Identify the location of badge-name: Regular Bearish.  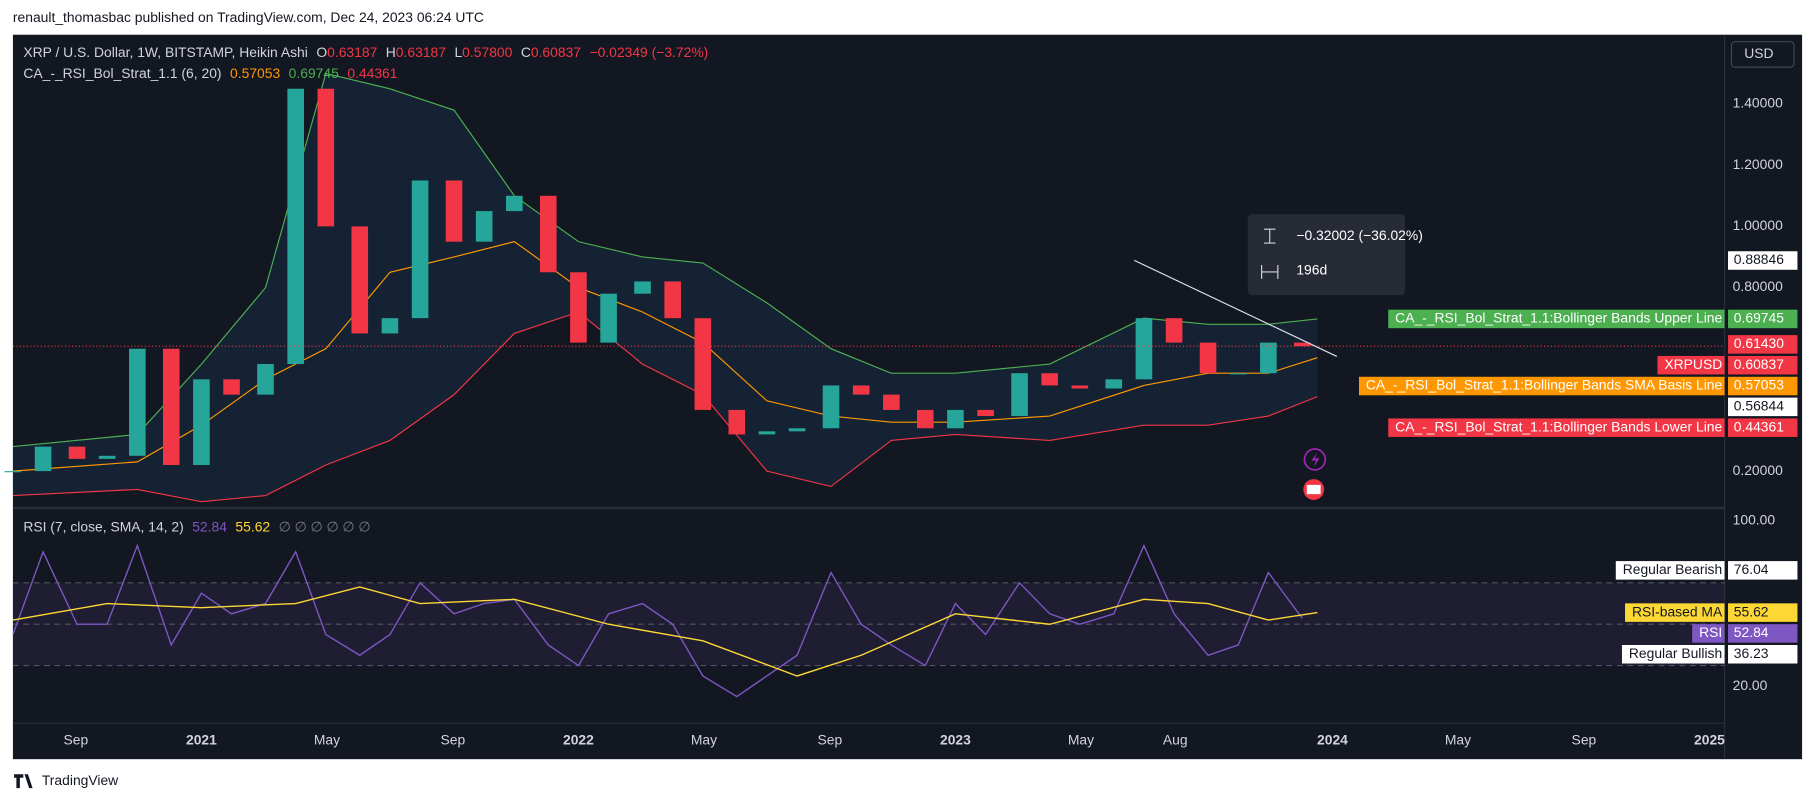
(1673, 569).